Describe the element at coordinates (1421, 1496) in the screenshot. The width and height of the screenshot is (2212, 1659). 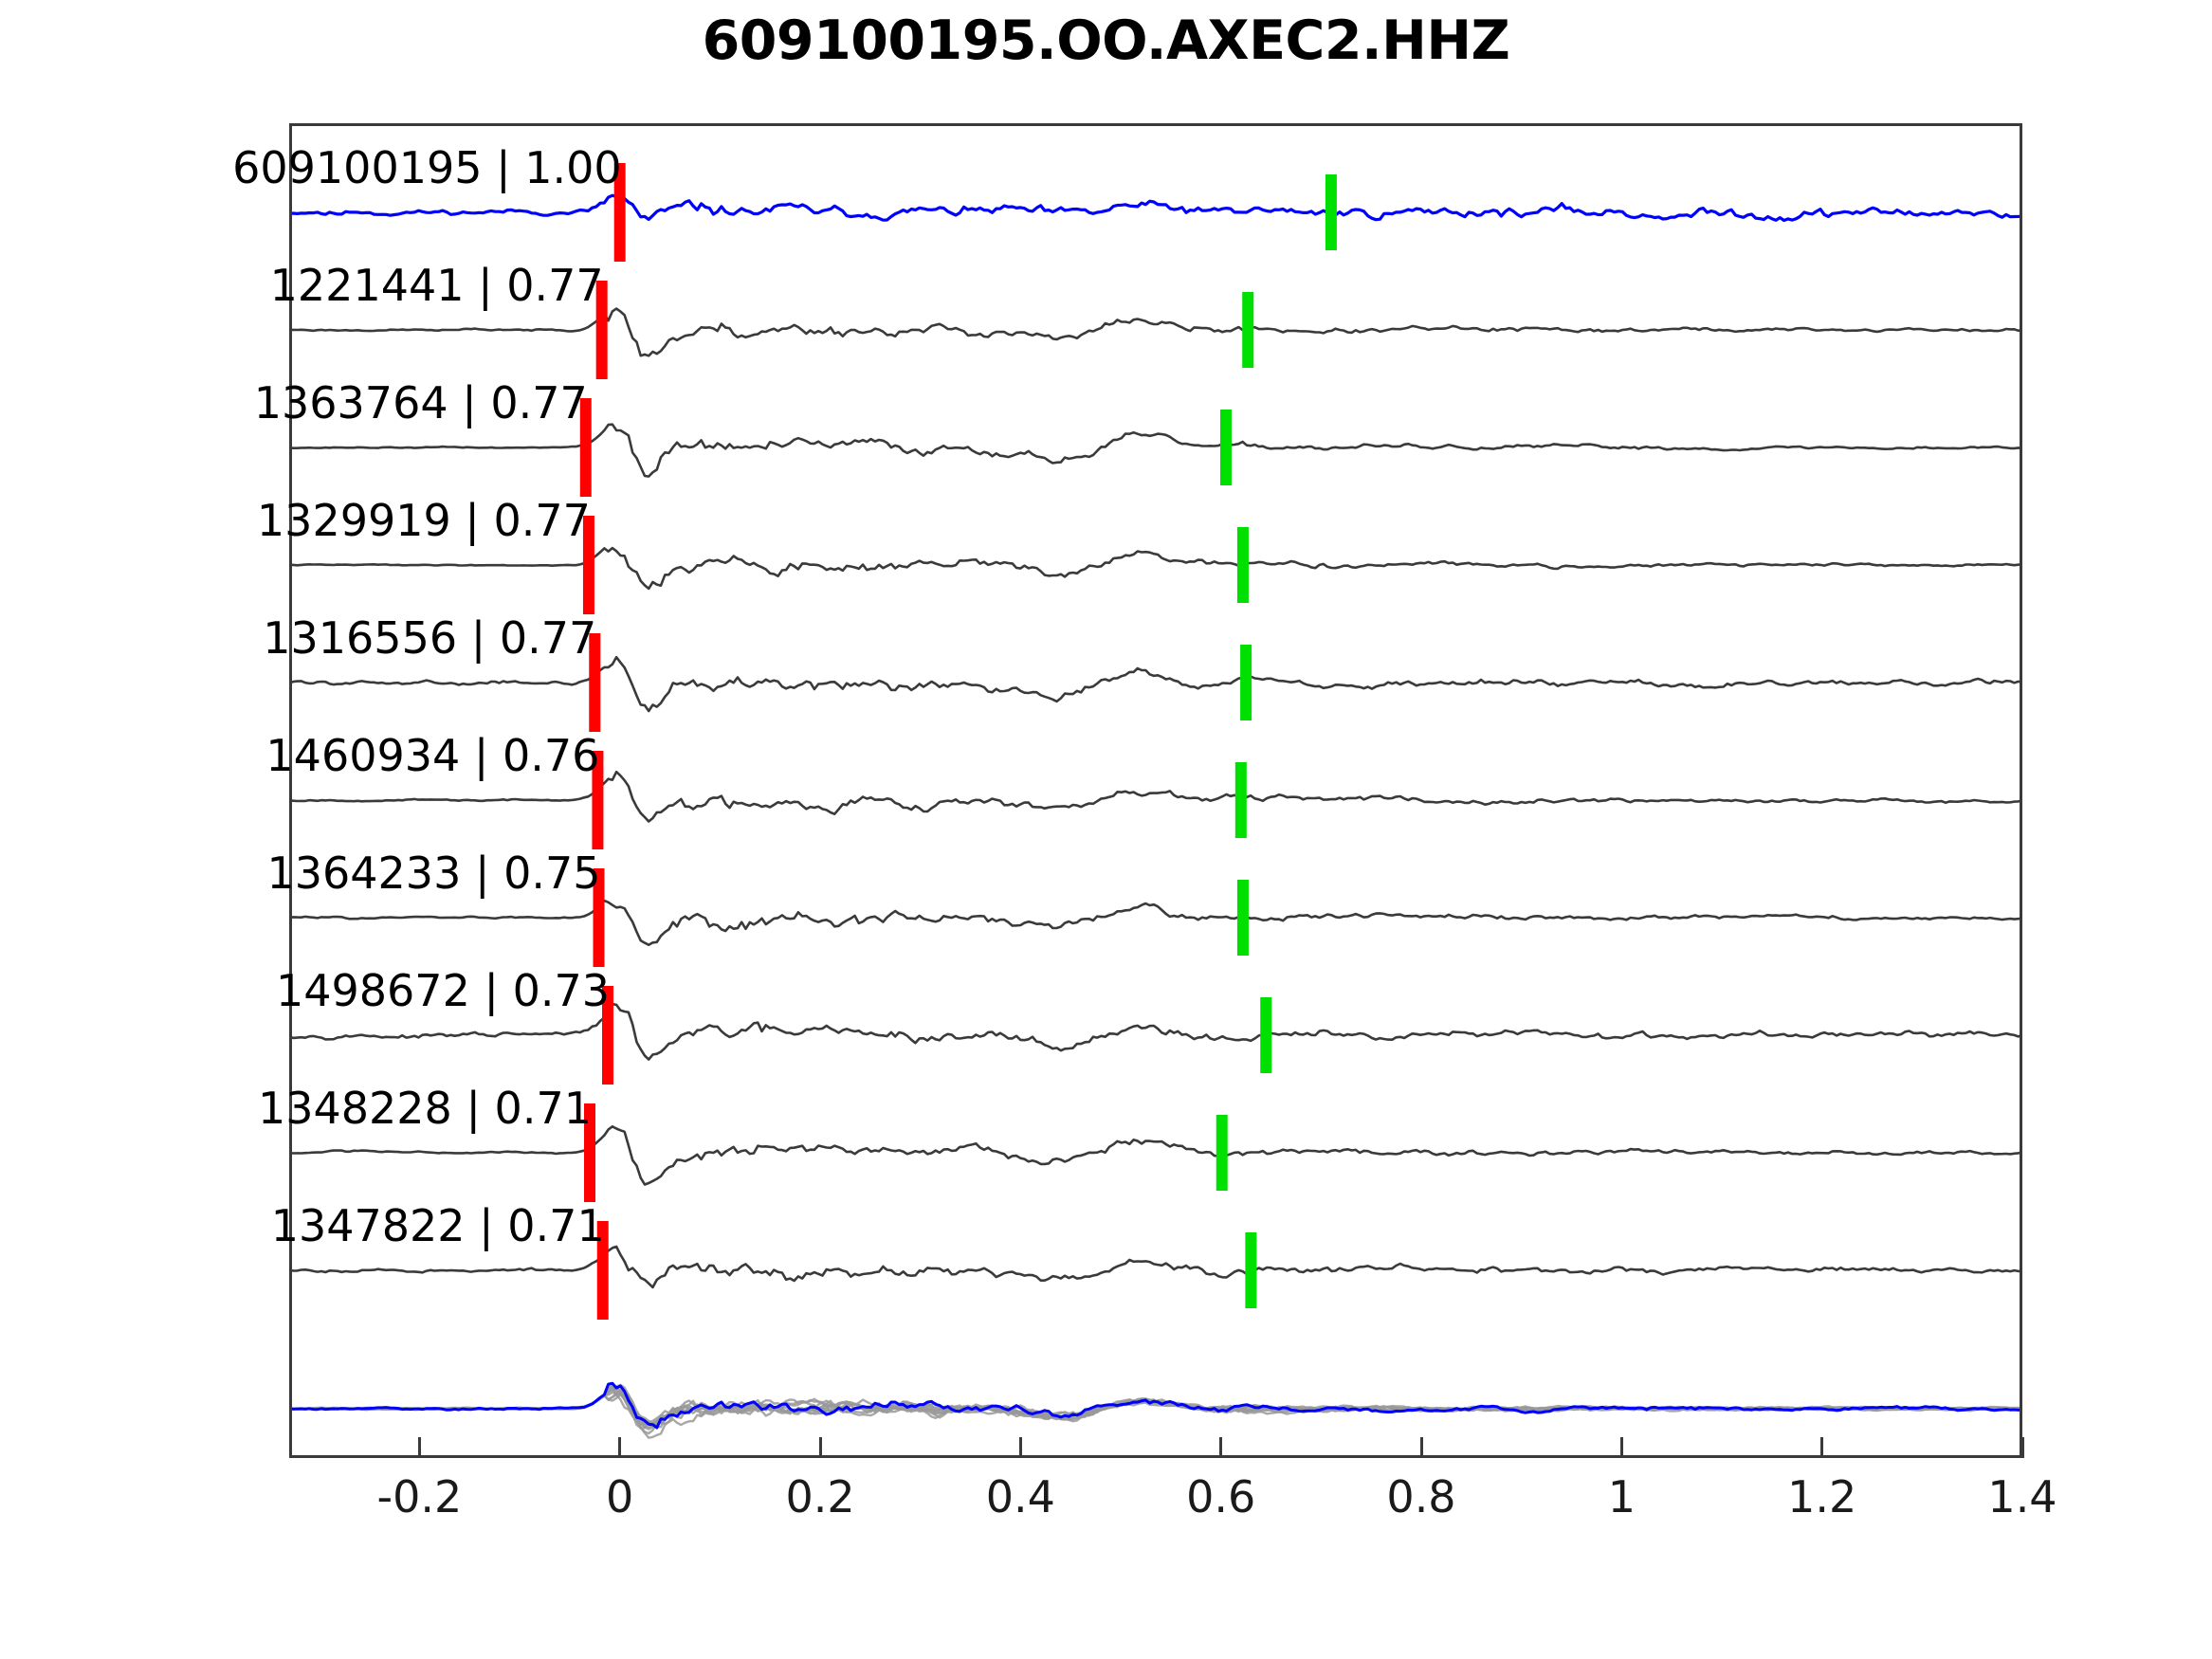
I see `x-tick-label: 0.8` at that location.